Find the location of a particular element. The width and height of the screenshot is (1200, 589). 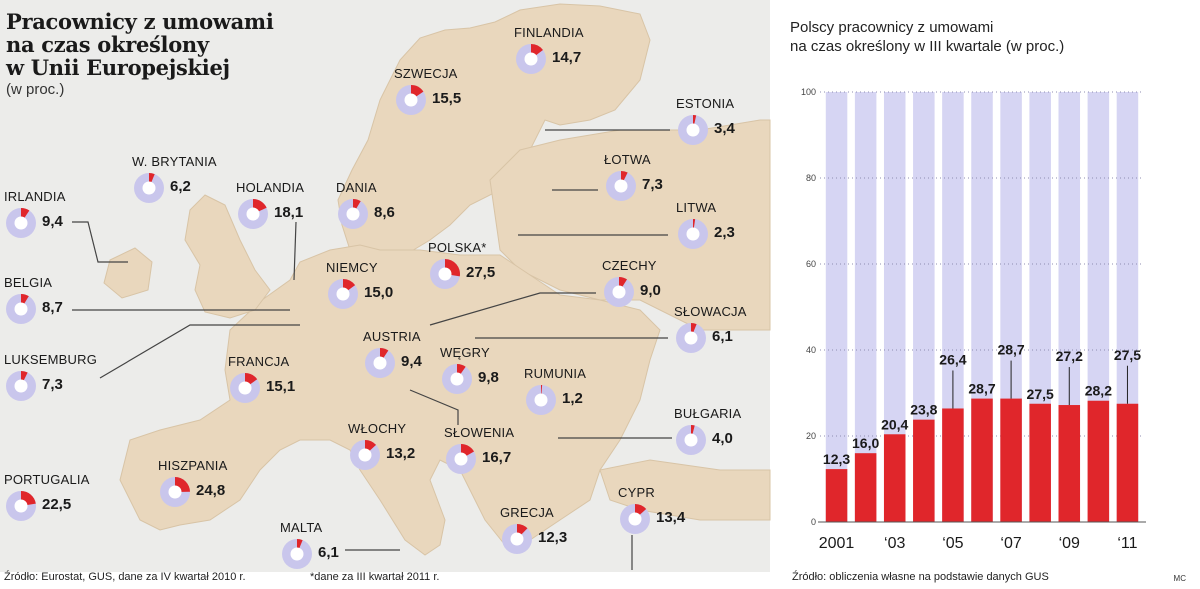

leader-czechy is located at coordinates (512, 309).